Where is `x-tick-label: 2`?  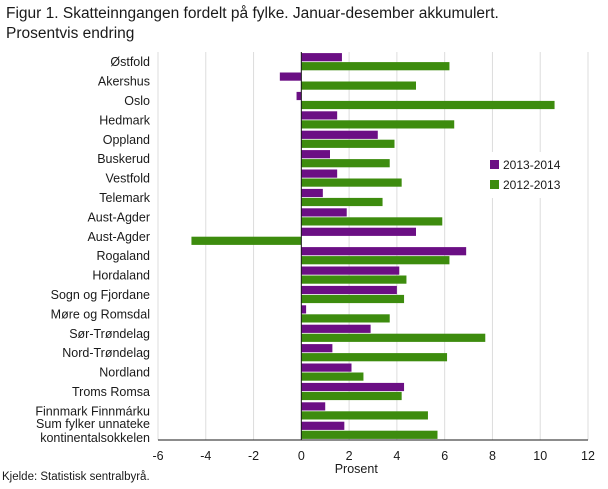
x-tick-label: 2 is located at coordinates (349, 456).